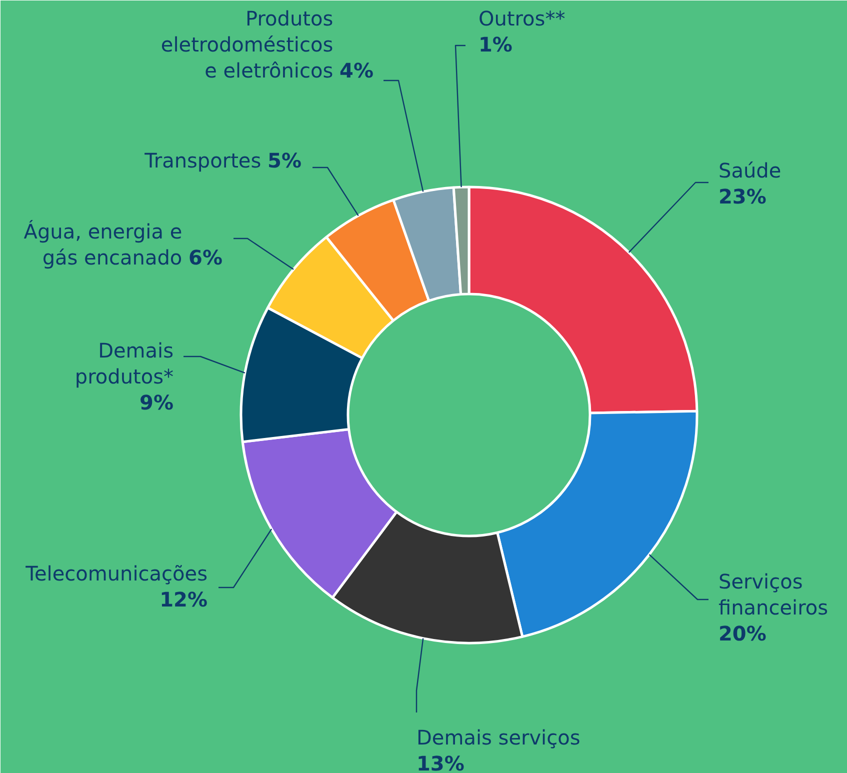 Image resolution: width=847 pixels, height=773 pixels. I want to click on slice-label: Demais serviços, so click(498, 738).